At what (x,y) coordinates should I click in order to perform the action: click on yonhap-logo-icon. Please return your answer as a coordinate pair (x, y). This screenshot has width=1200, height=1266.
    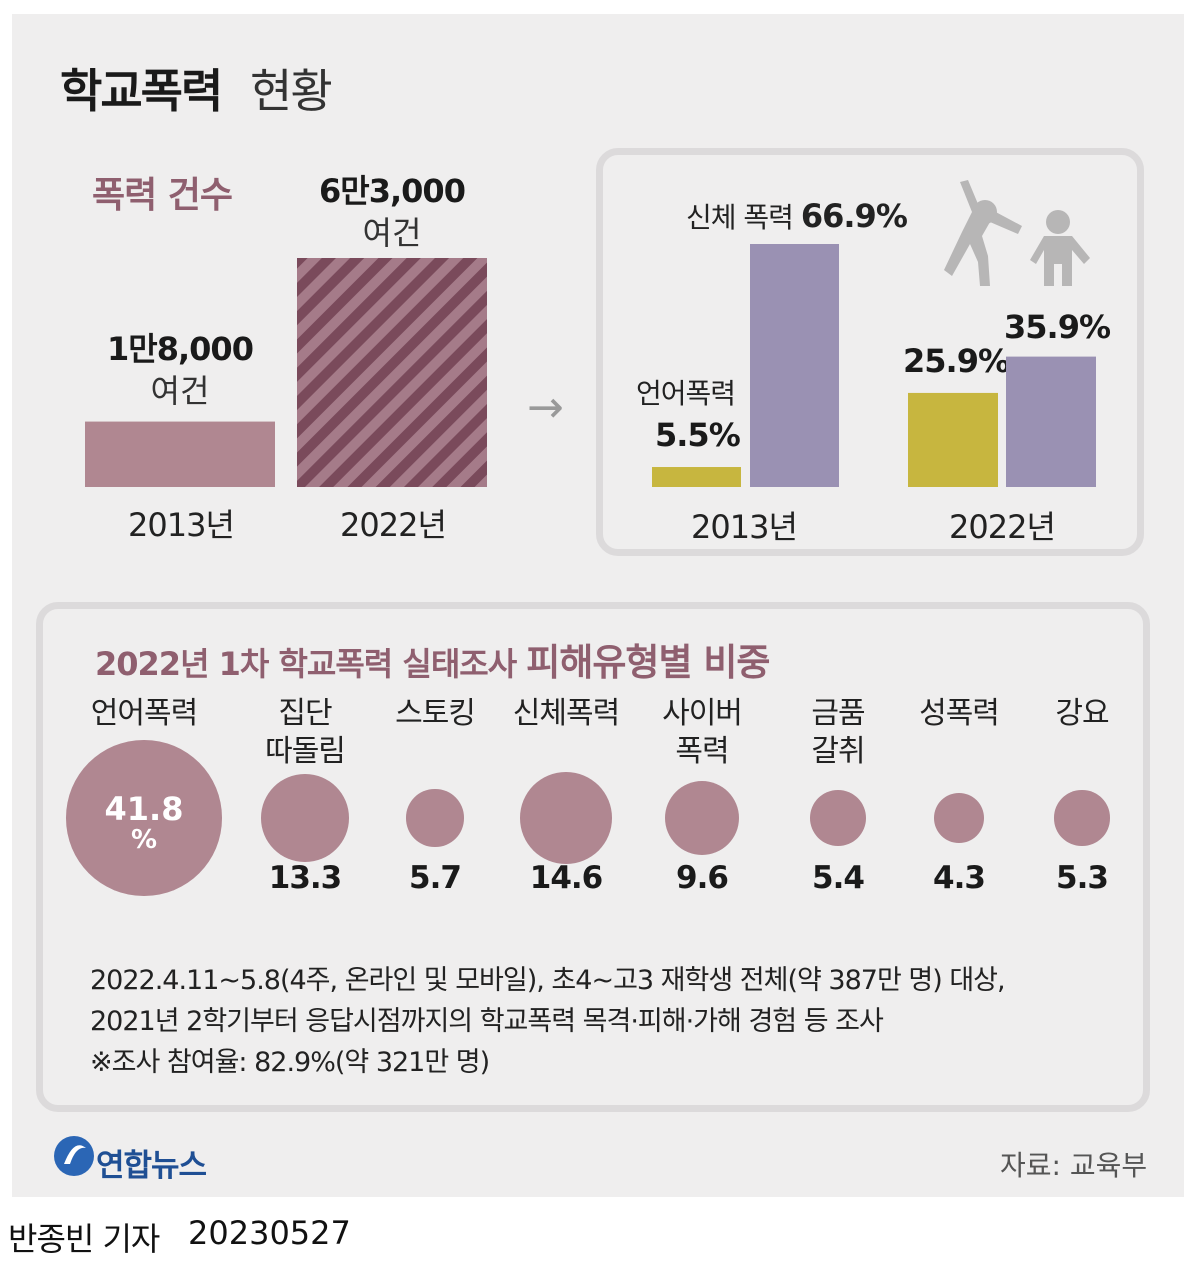
    Looking at the image, I should click on (74, 1156).